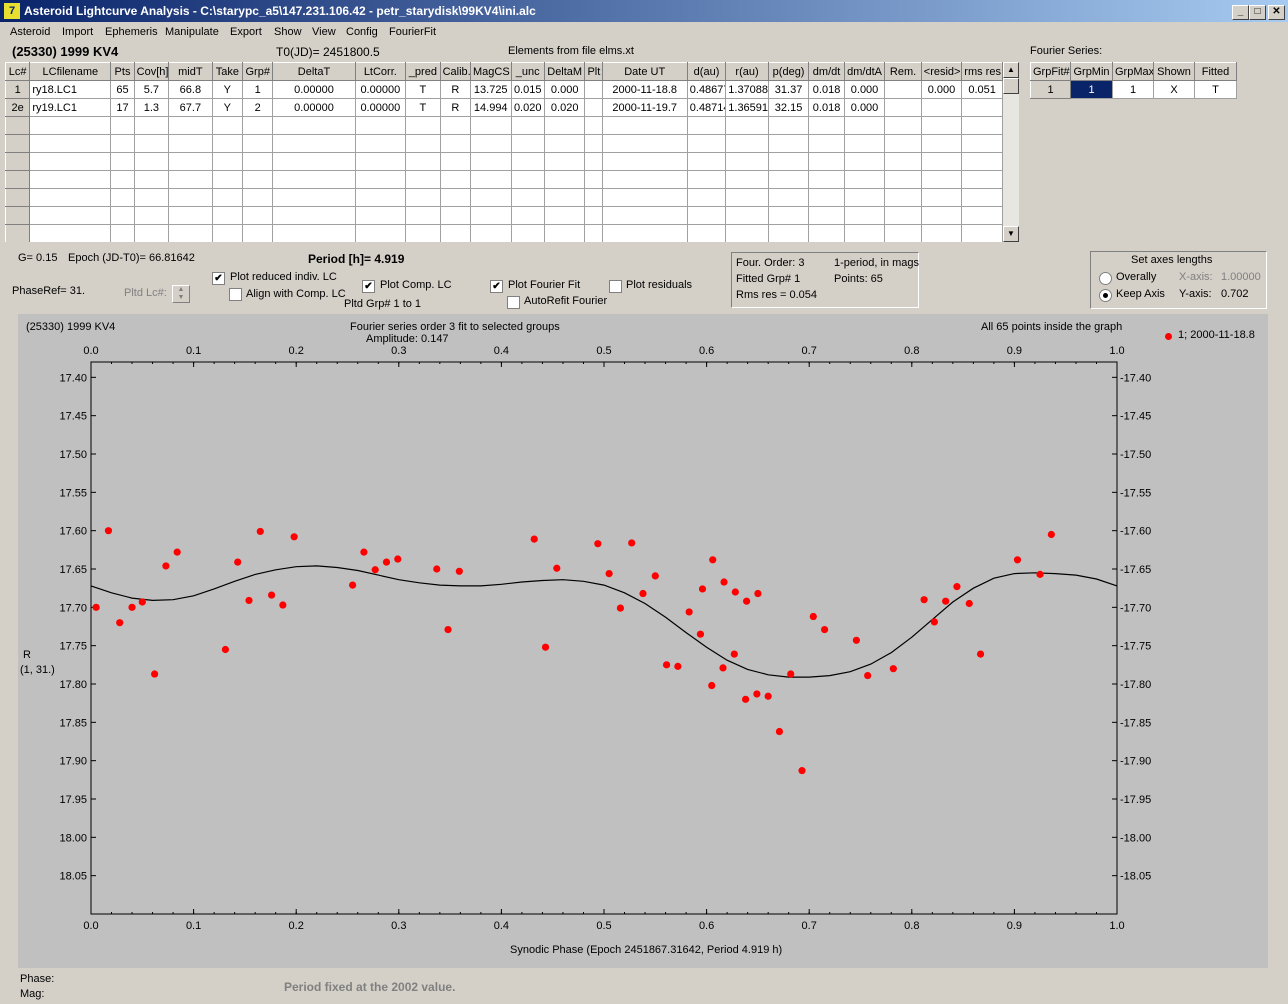  Describe the element at coordinates (227, 71) in the screenshot. I see `lc-col-header: Take` at that location.